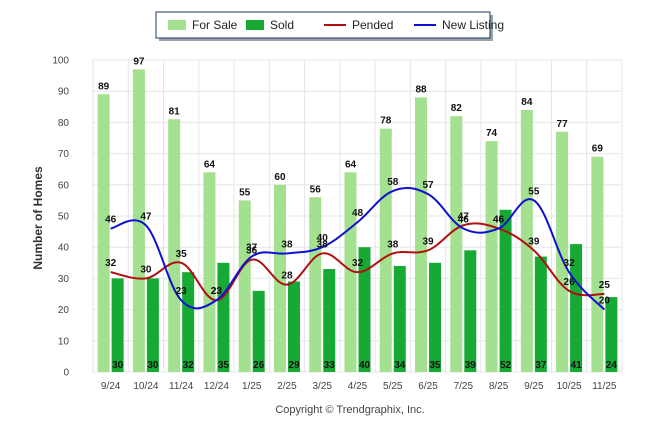 The height and width of the screenshot is (434, 646). Describe the element at coordinates (428, 386) in the screenshot. I see `x-tick-label: 6/25` at that location.